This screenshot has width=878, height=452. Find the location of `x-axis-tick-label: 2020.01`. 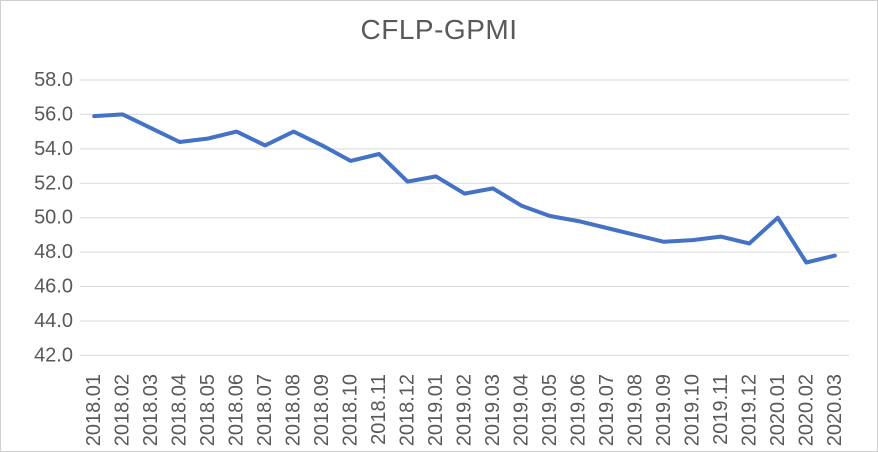

x-axis-tick-label: 2020.01 is located at coordinates (778, 410).